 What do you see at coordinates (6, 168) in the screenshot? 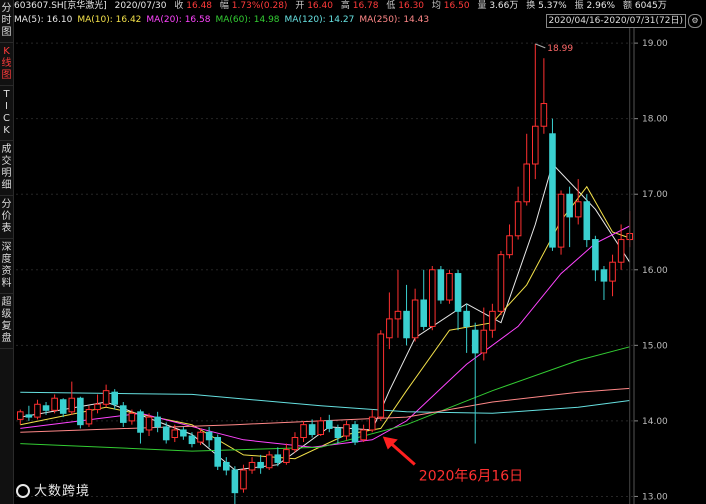
I see `sidebar-tab-3: 成交明细` at bounding box center [6, 168].